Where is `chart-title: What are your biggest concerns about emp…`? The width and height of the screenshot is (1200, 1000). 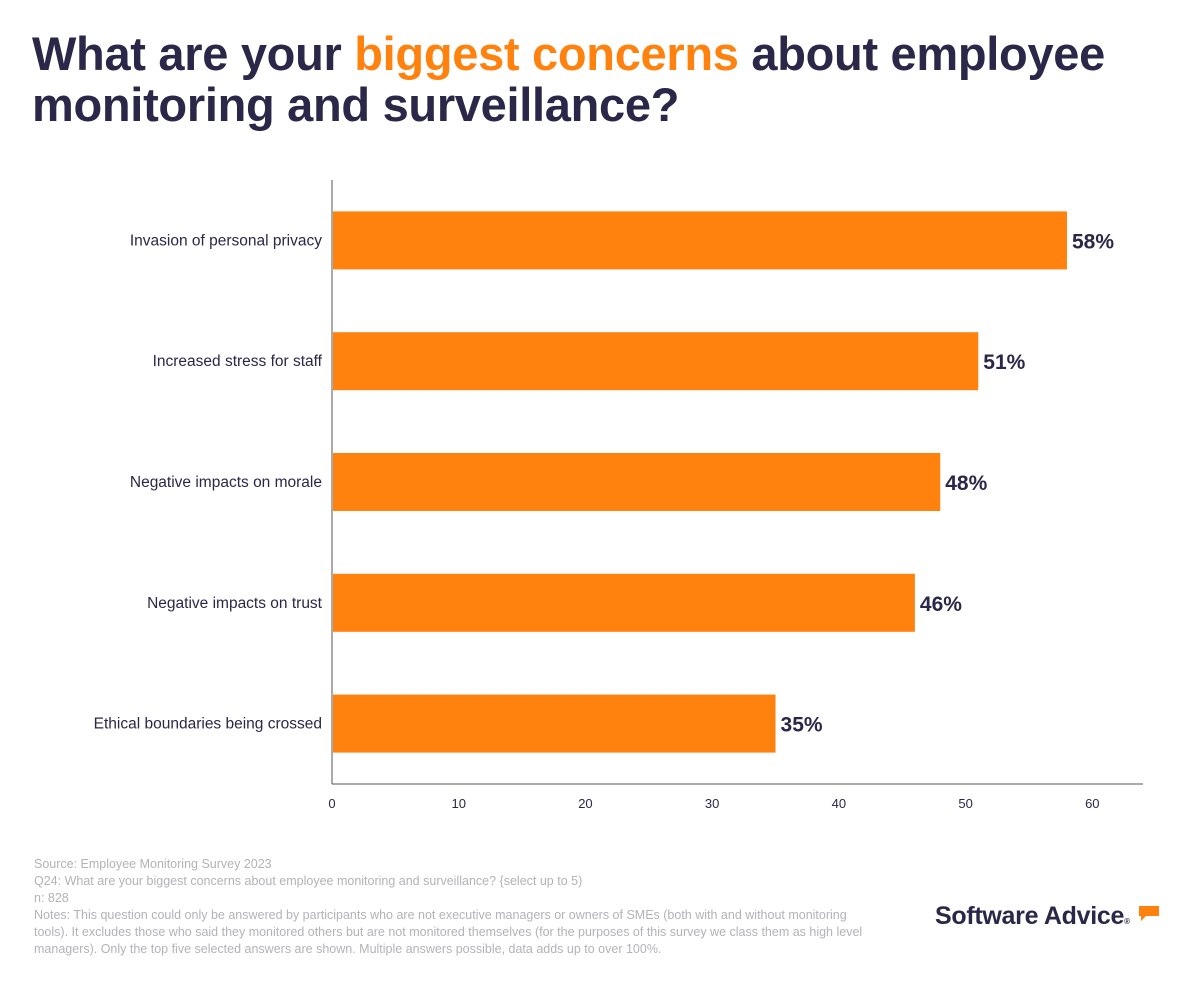 chart-title: What are your biggest concerns about emp… is located at coordinates (607, 79).